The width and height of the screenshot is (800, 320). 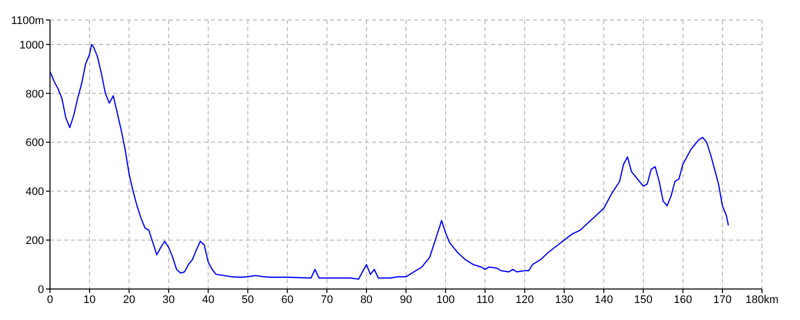 What do you see at coordinates (327, 300) in the screenshot?
I see `x-tick-label: 70` at bounding box center [327, 300].